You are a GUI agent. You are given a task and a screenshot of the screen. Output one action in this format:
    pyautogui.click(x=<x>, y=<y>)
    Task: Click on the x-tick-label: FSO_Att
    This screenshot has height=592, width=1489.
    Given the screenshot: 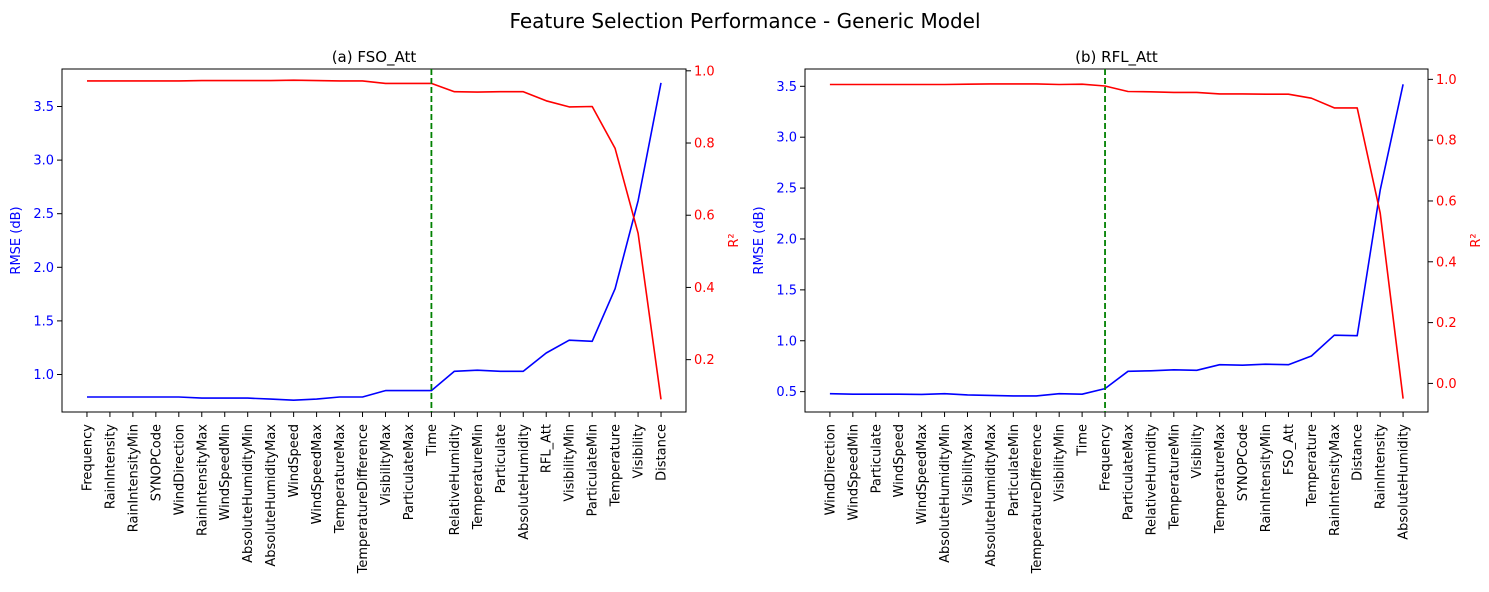 What is the action you would take?
    pyautogui.click(x=1289, y=449)
    